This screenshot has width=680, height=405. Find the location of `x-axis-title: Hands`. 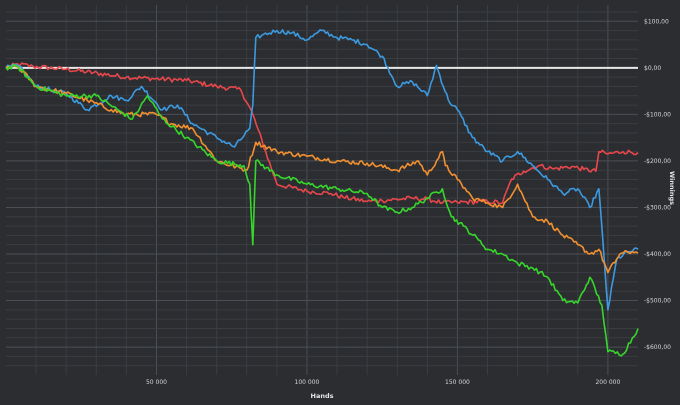

x-axis-title: Hands is located at coordinates (322, 396).